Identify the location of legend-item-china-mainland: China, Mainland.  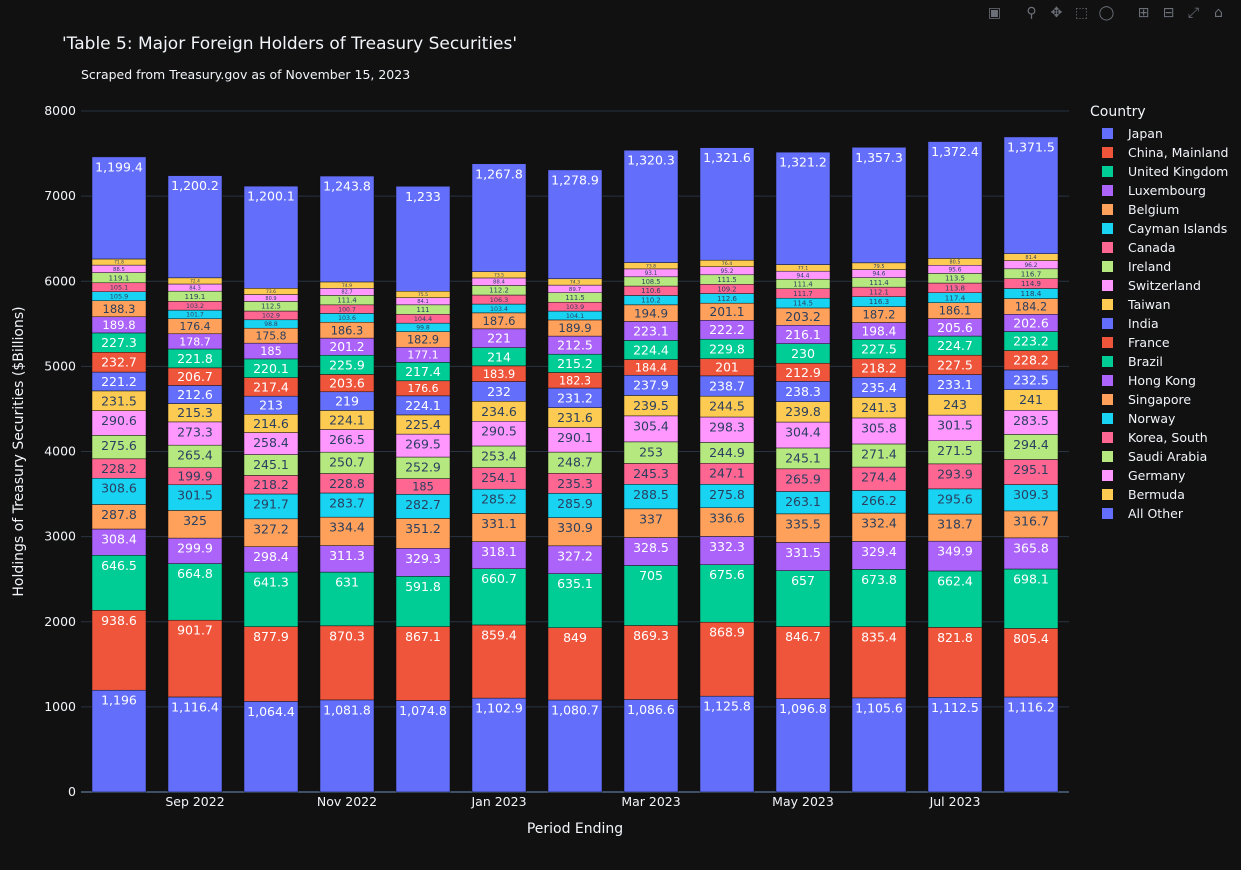
(1159, 152).